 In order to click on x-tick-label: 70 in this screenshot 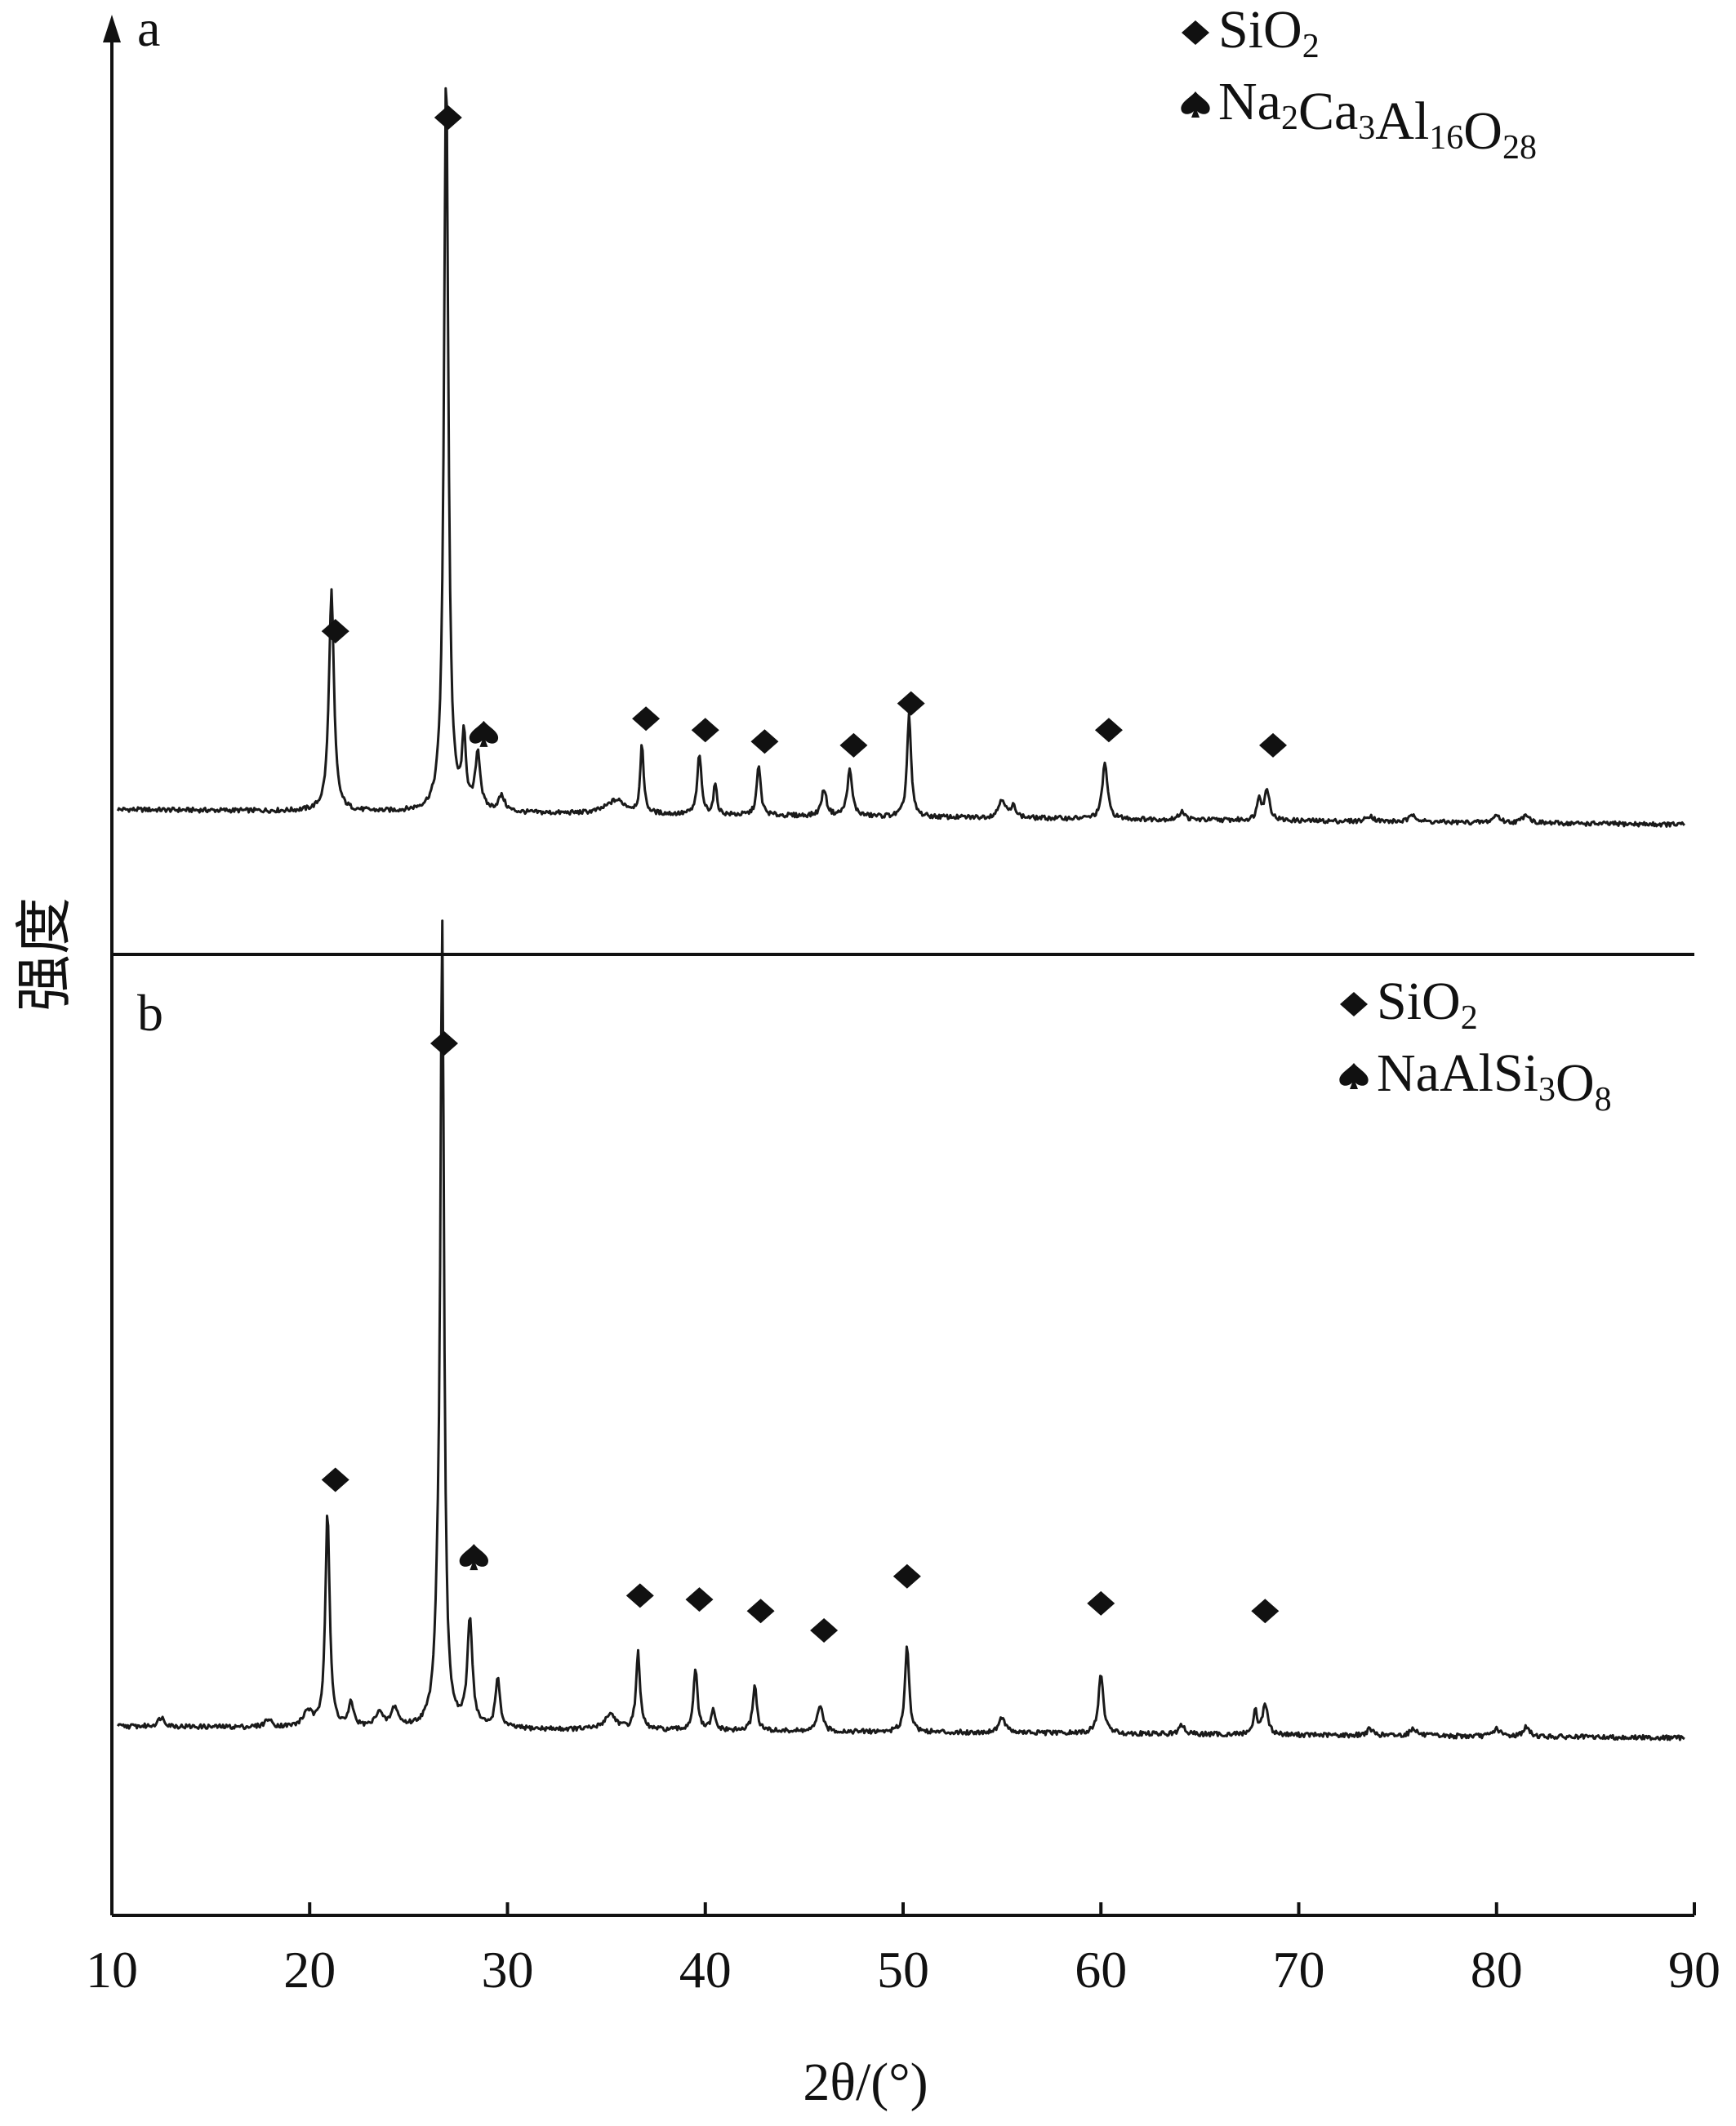, I will do `click(1299, 1970)`.